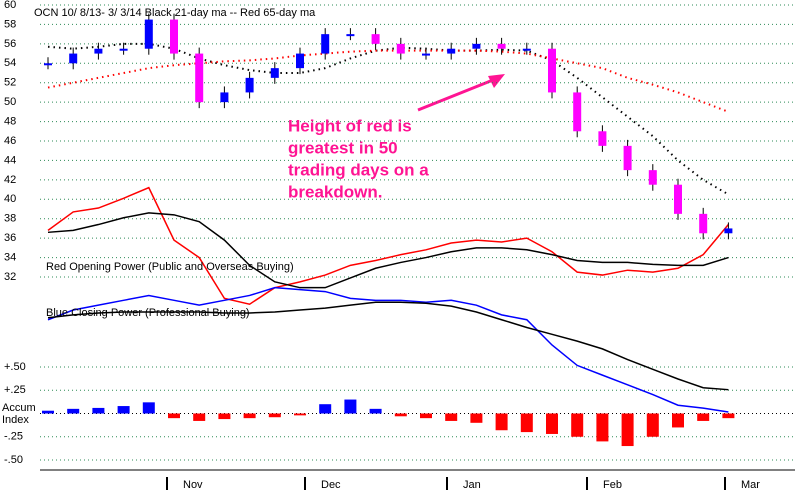  What do you see at coordinates (343, 147) in the screenshot?
I see `annotation: greatest in 50` at bounding box center [343, 147].